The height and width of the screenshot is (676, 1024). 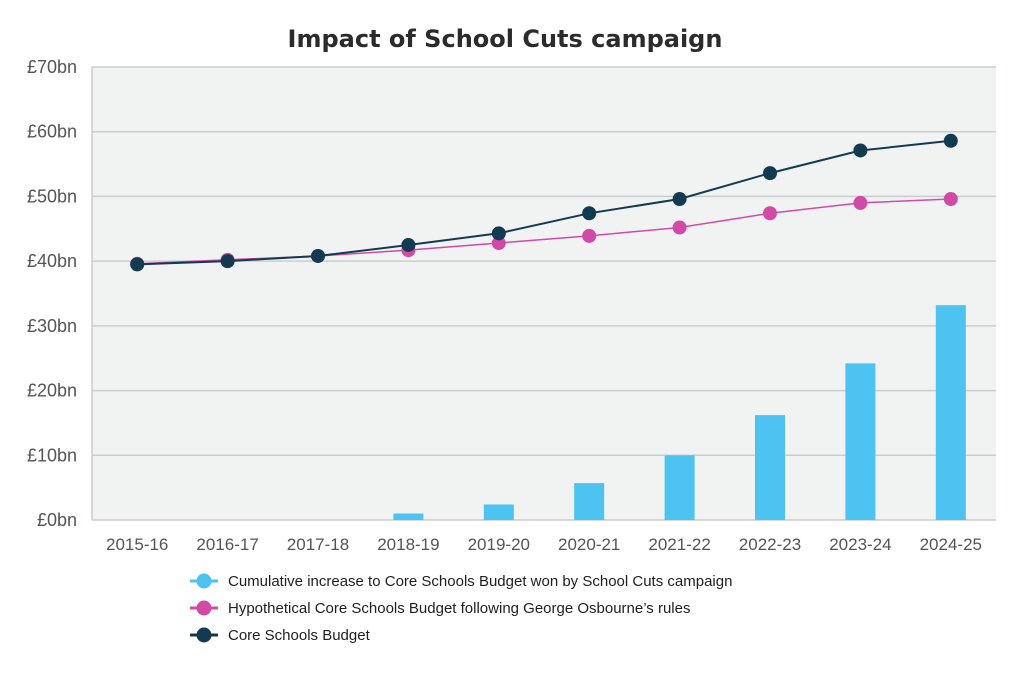 I want to click on y-tick-label: £10bn, so click(x=52, y=455).